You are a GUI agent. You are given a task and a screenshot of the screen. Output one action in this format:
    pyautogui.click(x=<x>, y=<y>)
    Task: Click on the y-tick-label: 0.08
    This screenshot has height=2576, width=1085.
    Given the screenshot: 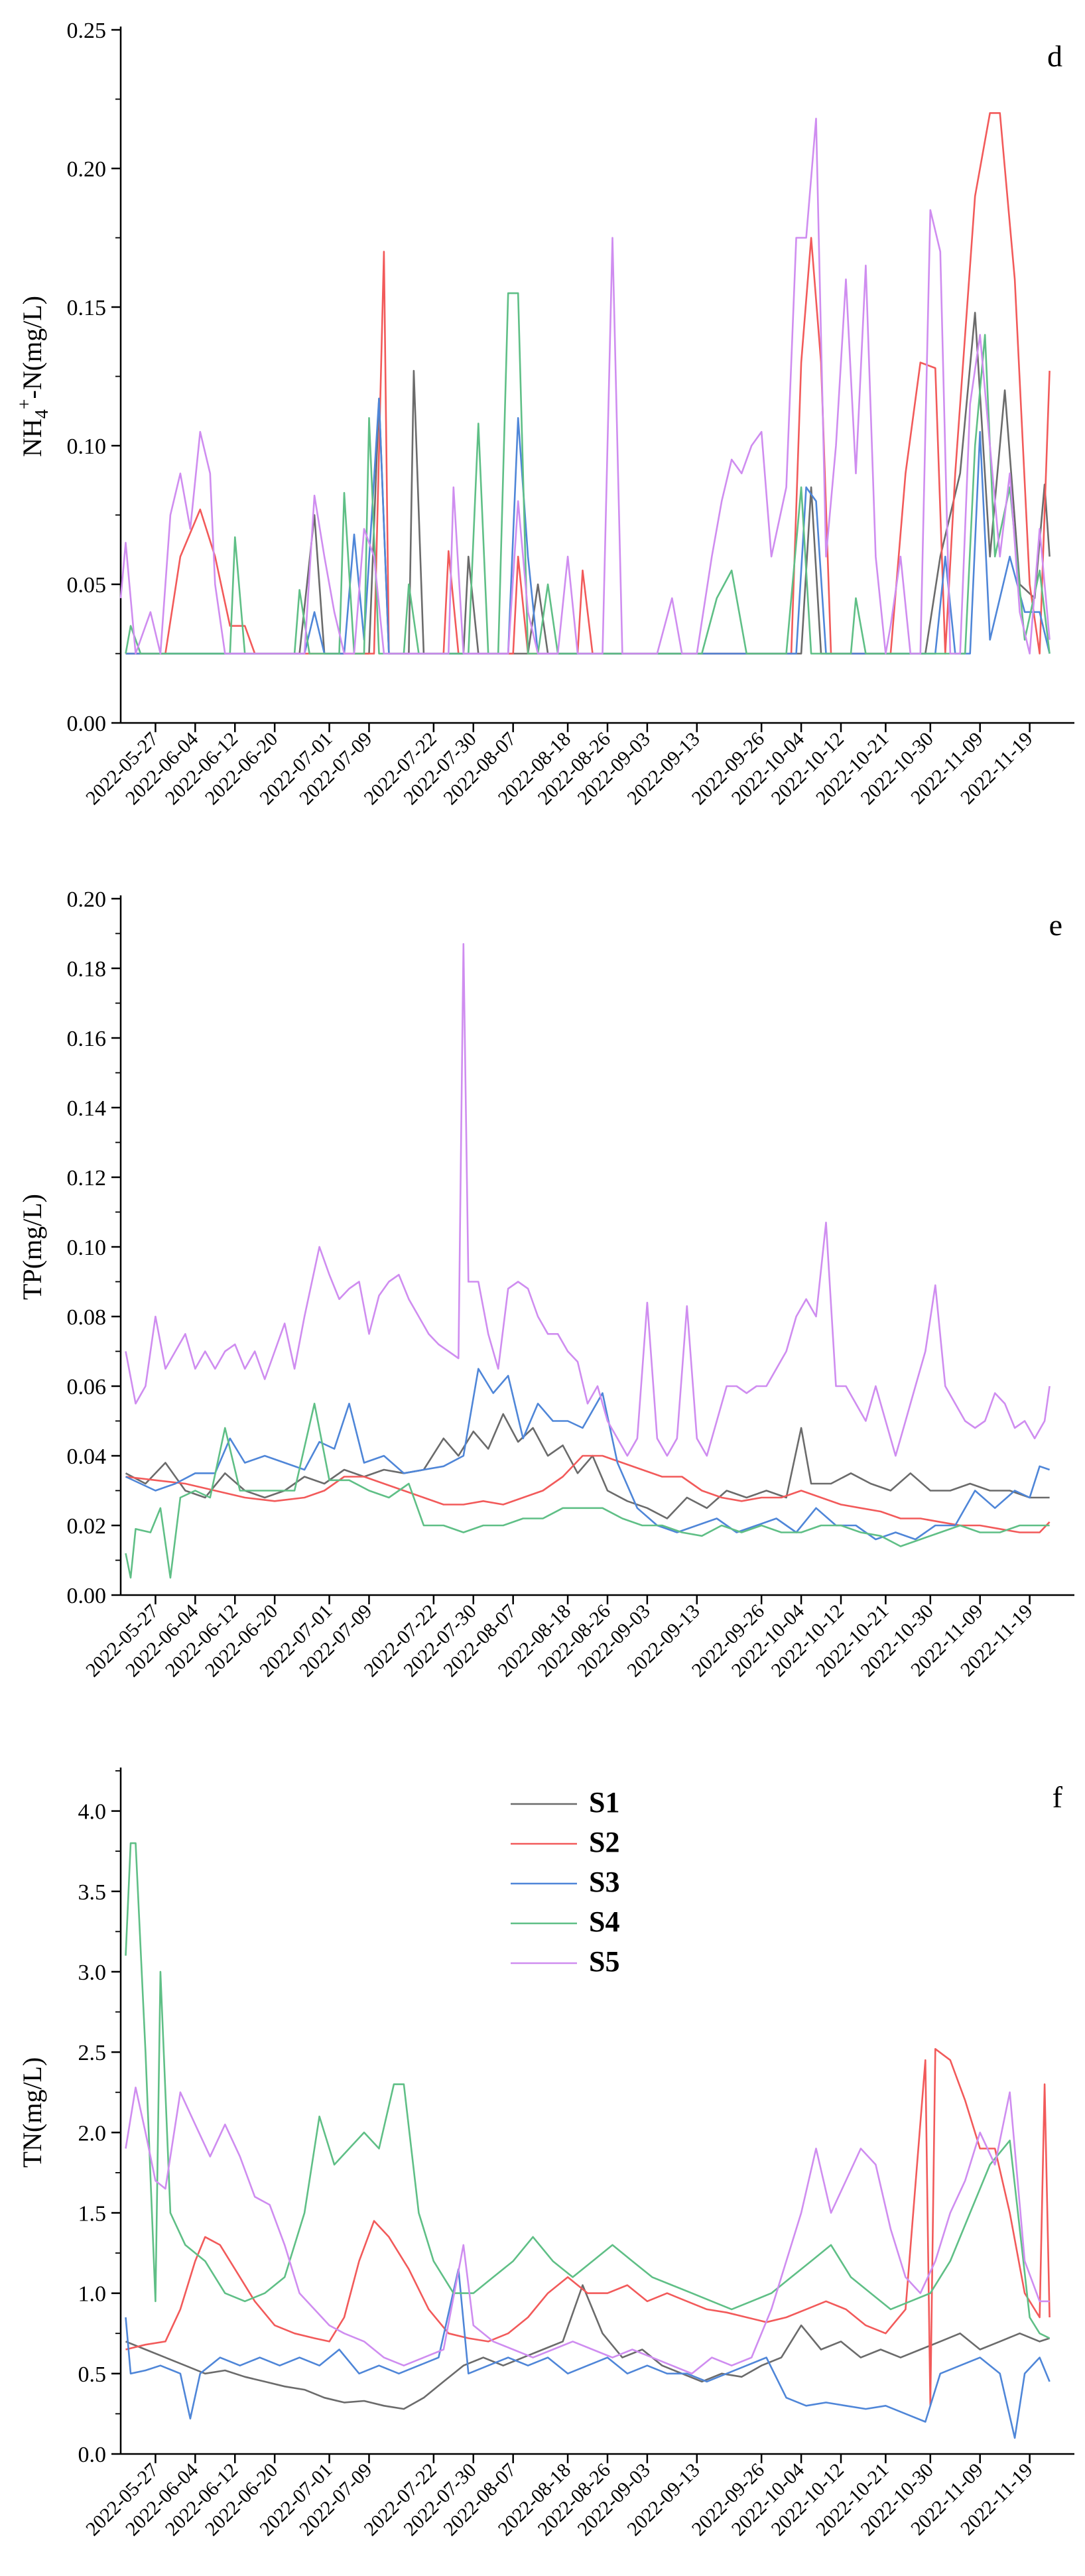 What is the action you would take?
    pyautogui.click(x=87, y=1318)
    